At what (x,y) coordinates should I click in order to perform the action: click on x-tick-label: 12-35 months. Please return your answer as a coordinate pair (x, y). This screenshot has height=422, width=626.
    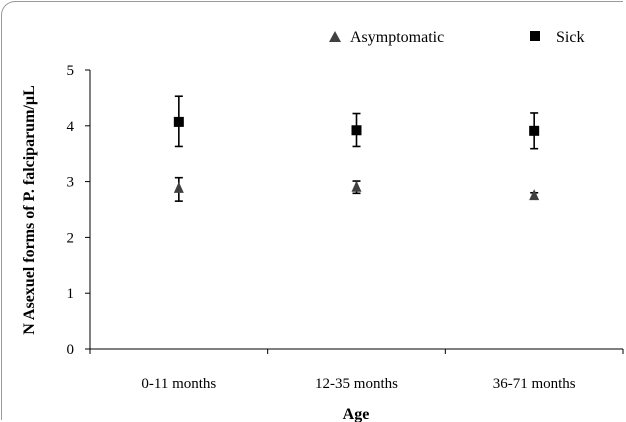
    Looking at the image, I should click on (356, 384).